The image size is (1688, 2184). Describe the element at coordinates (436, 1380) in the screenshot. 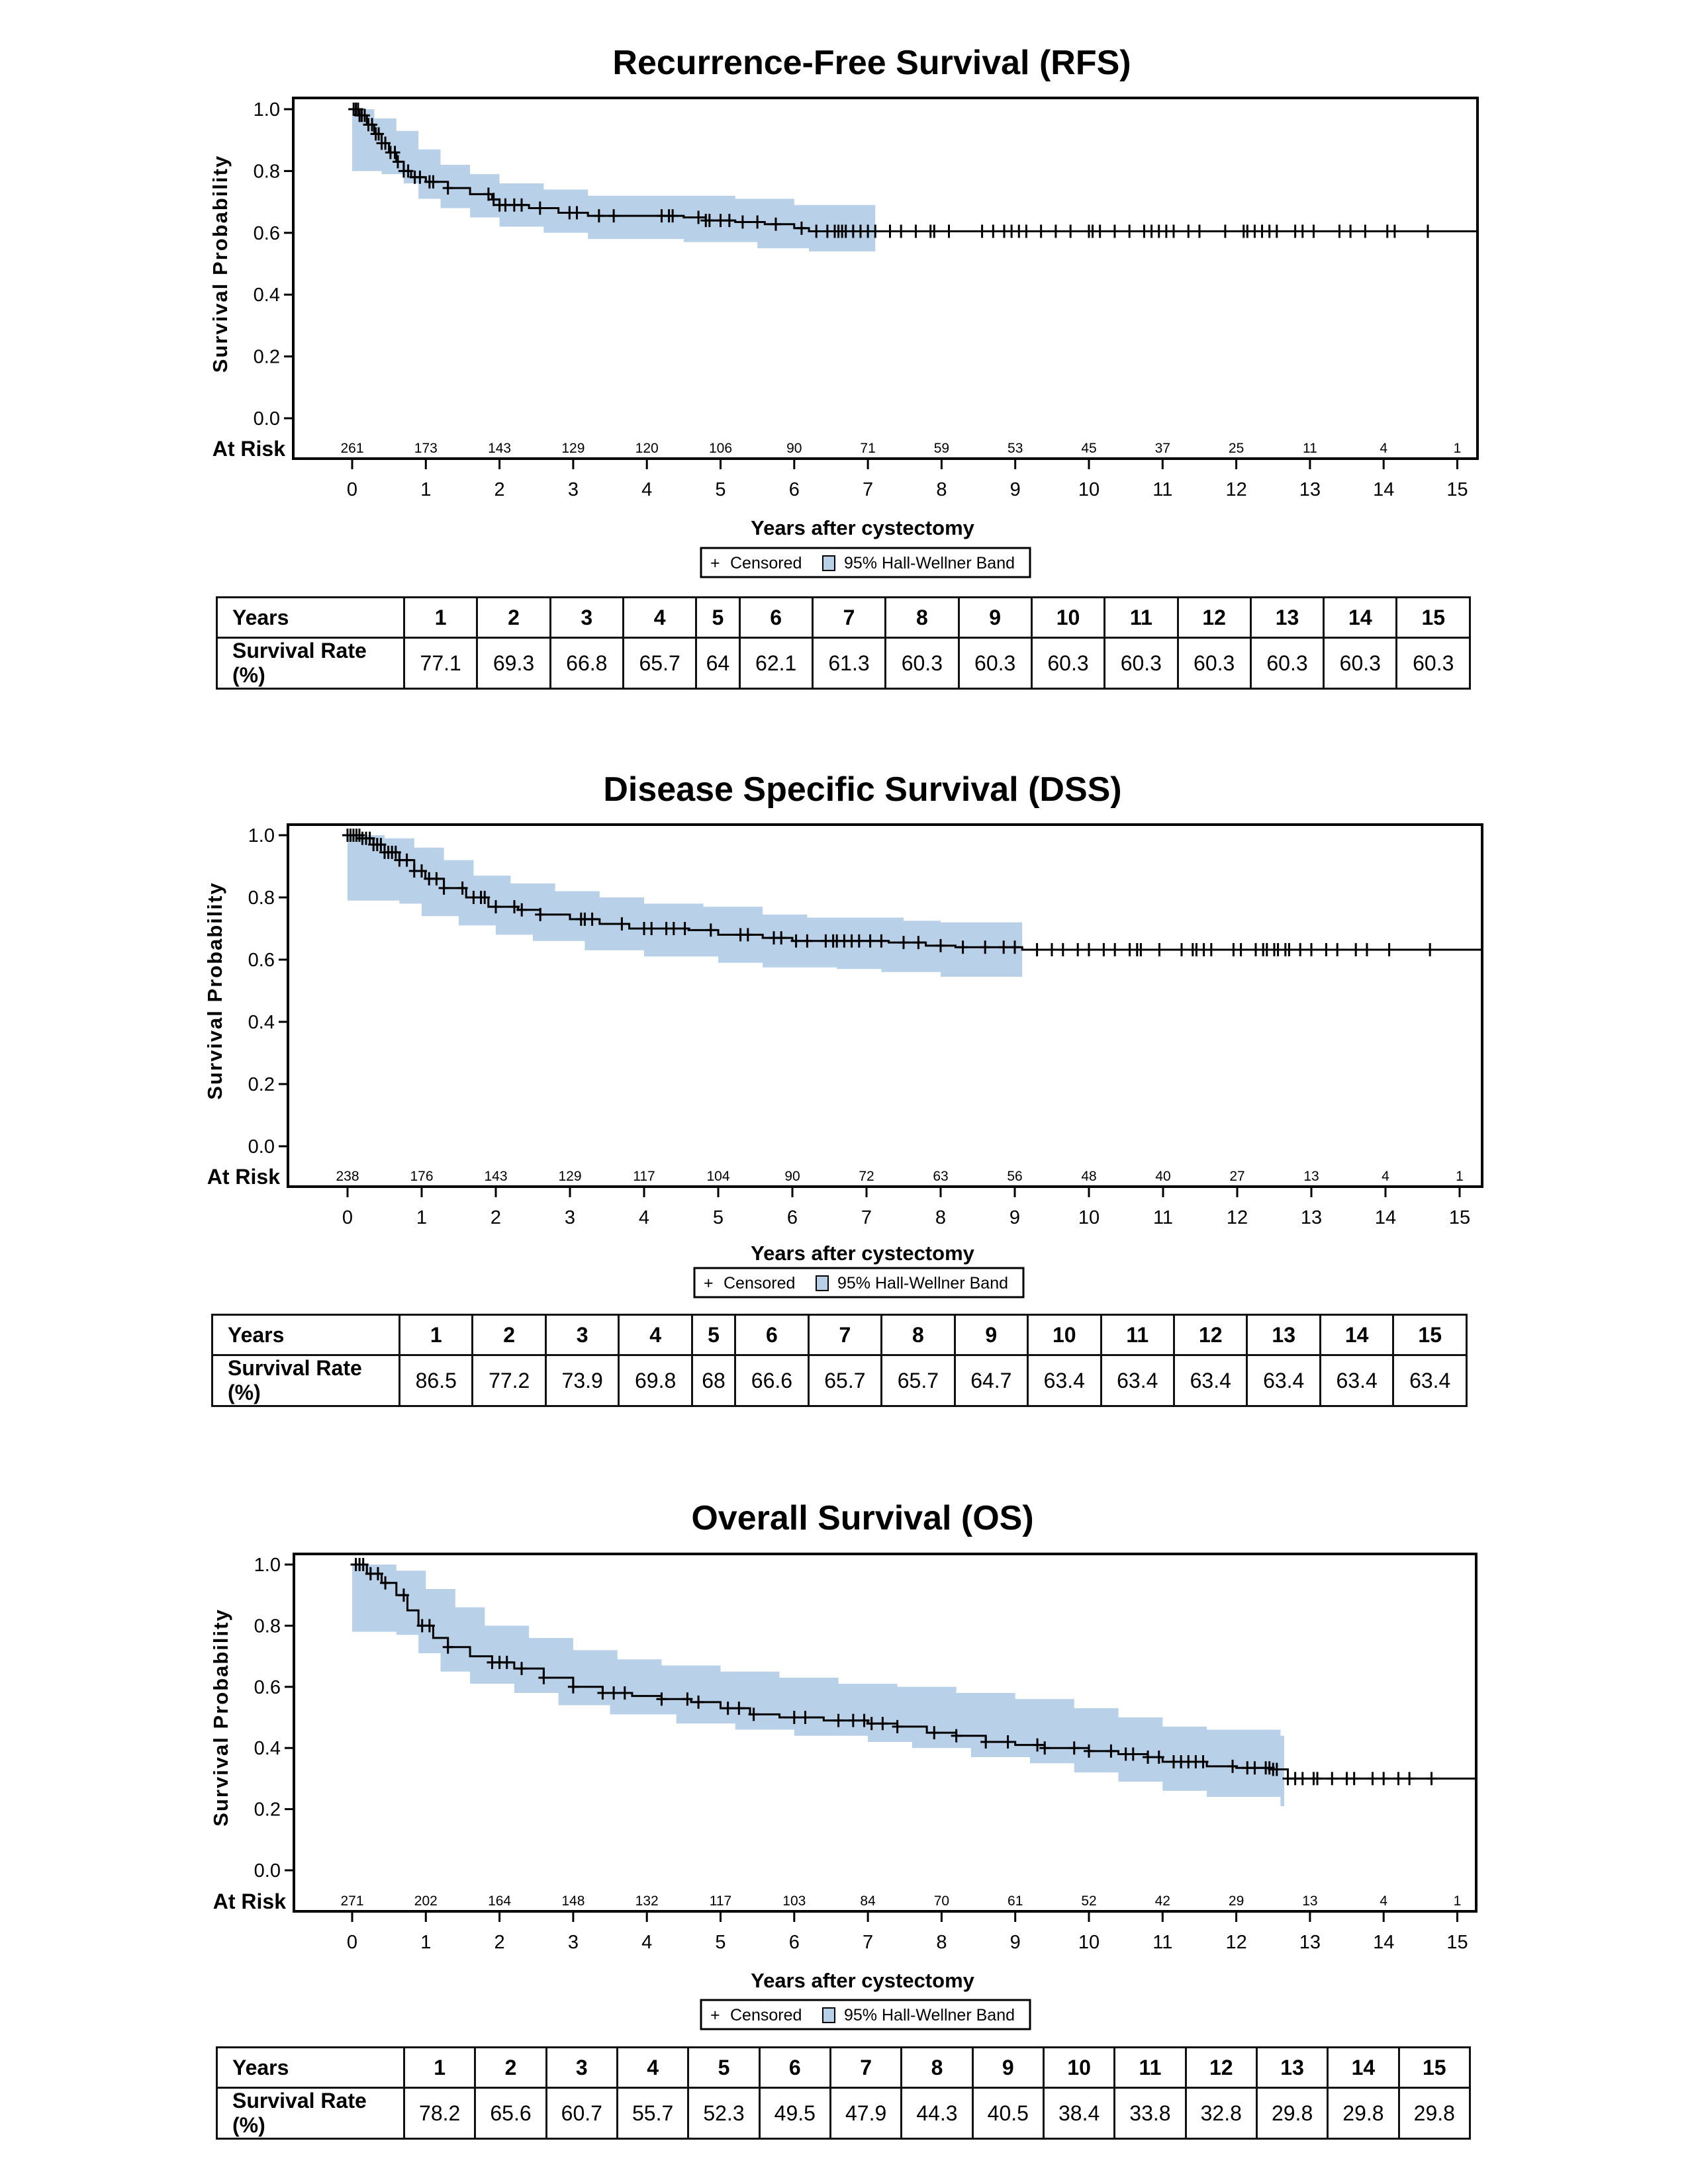

I see `survival-rate-cell: 86.5` at that location.